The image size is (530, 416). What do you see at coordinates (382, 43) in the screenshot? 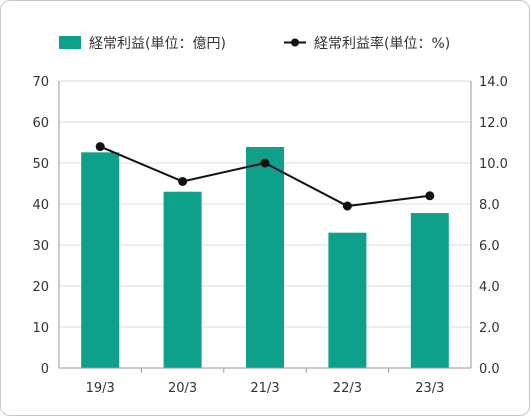
I see `legend-line-label: 経常利益率(単位：%)` at bounding box center [382, 43].